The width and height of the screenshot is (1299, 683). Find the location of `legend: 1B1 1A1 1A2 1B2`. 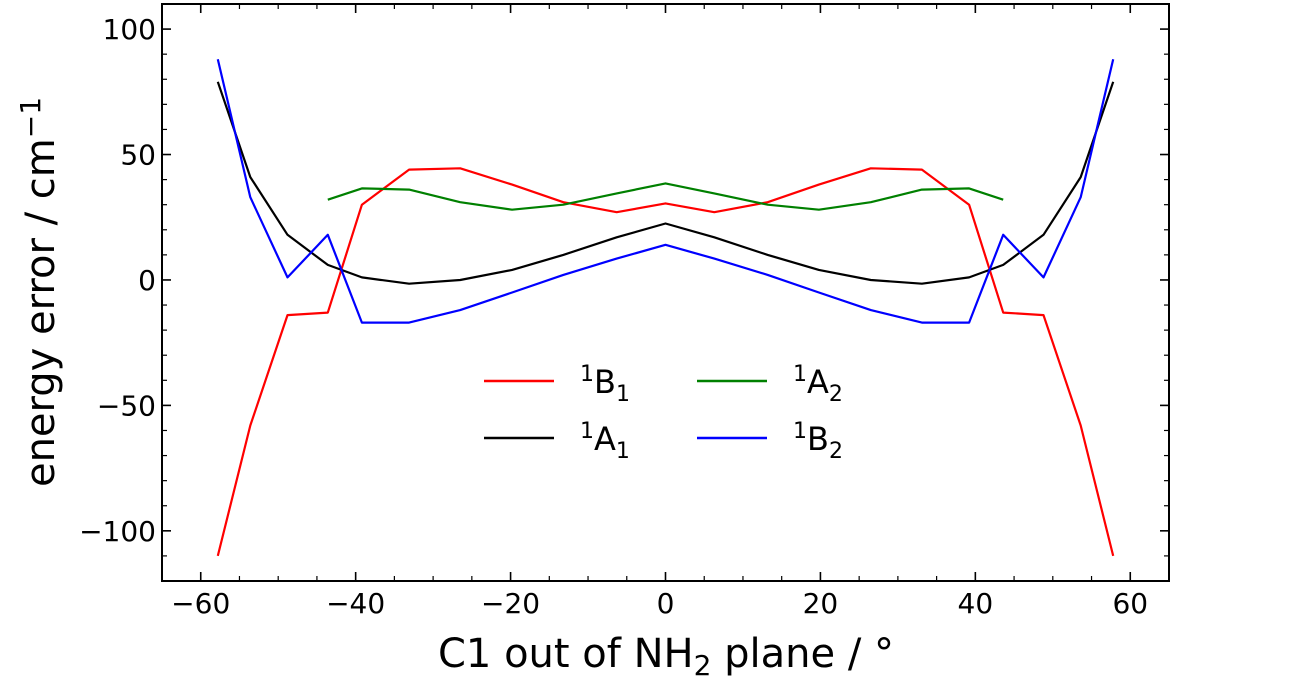

legend: 1B1 1A1 1A2 1B2 is located at coordinates (663, 413).